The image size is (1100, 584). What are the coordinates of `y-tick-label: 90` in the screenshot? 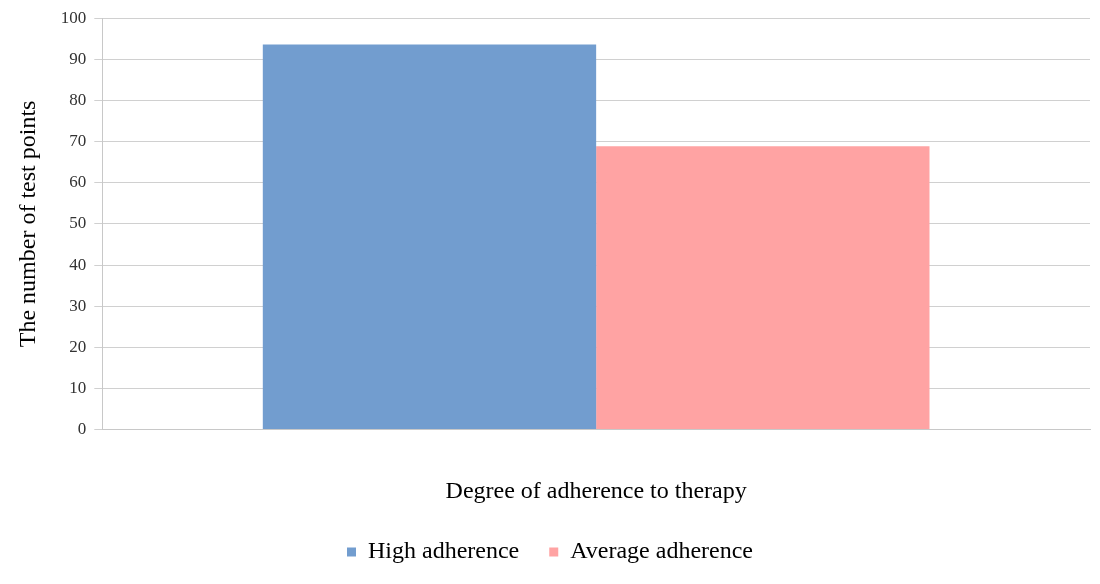 It's located at (78, 58).